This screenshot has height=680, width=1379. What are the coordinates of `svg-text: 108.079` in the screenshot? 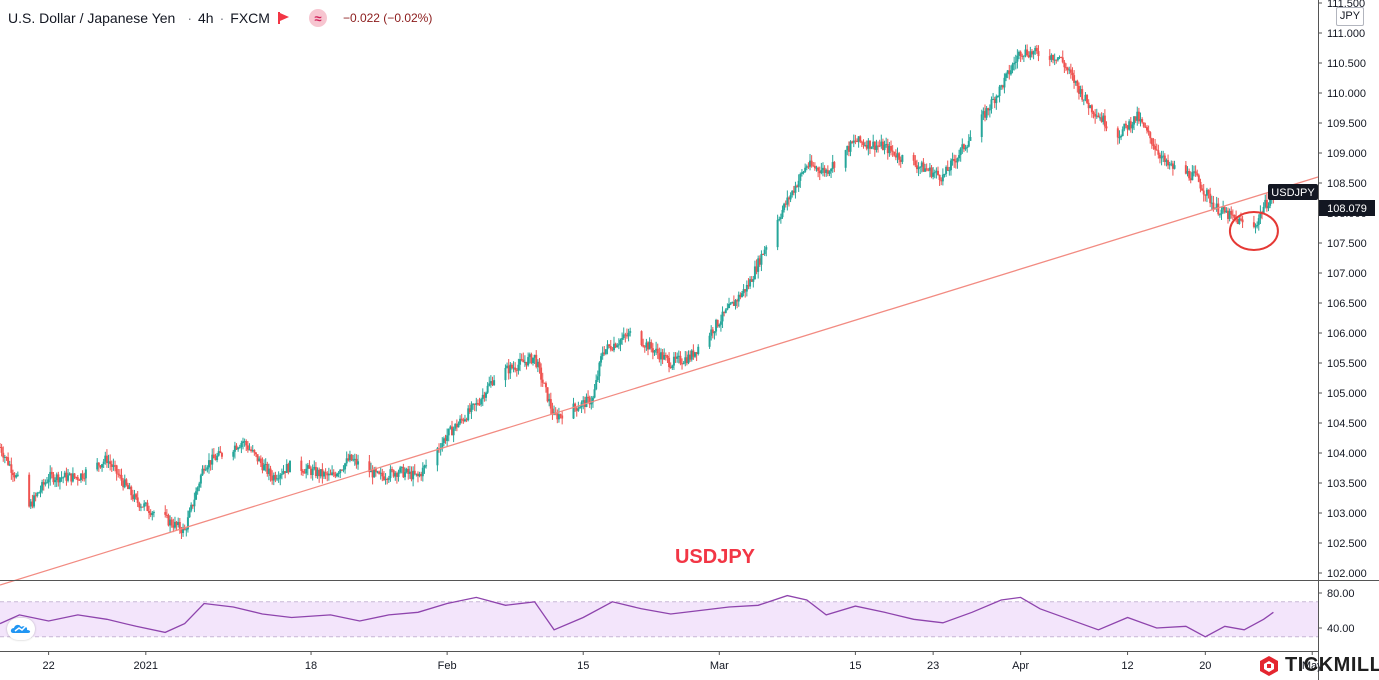 It's located at (1347, 209).